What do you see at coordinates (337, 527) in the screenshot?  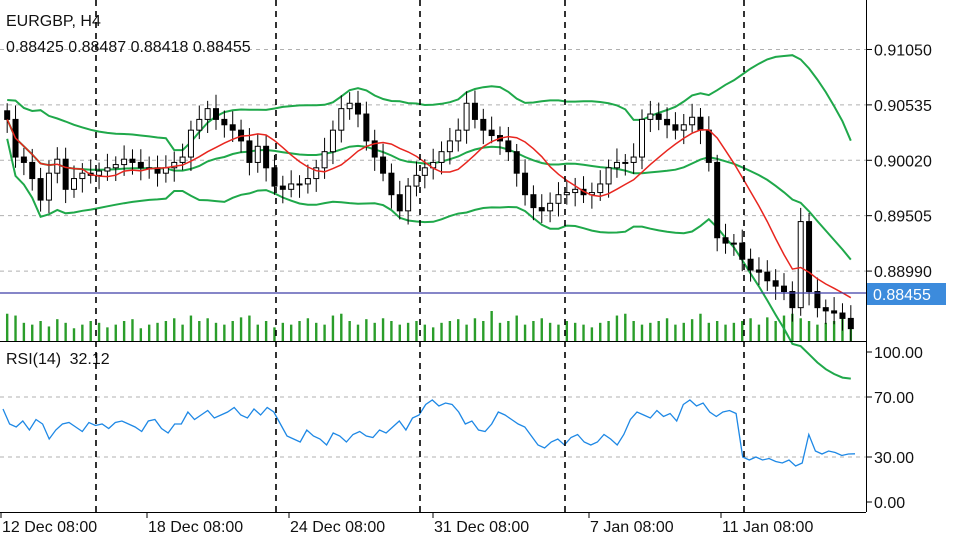 I see `time-tick-label: 24 Dec 08:00` at bounding box center [337, 527].